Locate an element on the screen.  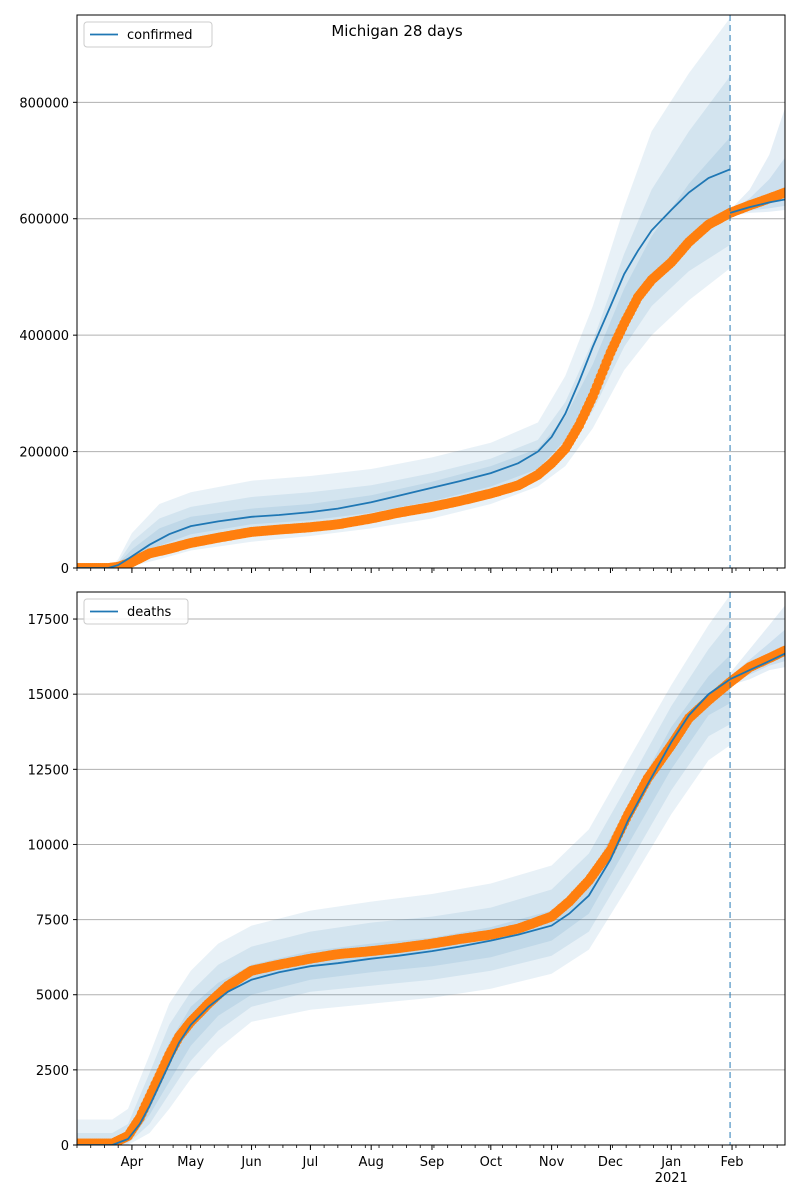
ytick-label: 15000 is located at coordinates (48, 695).